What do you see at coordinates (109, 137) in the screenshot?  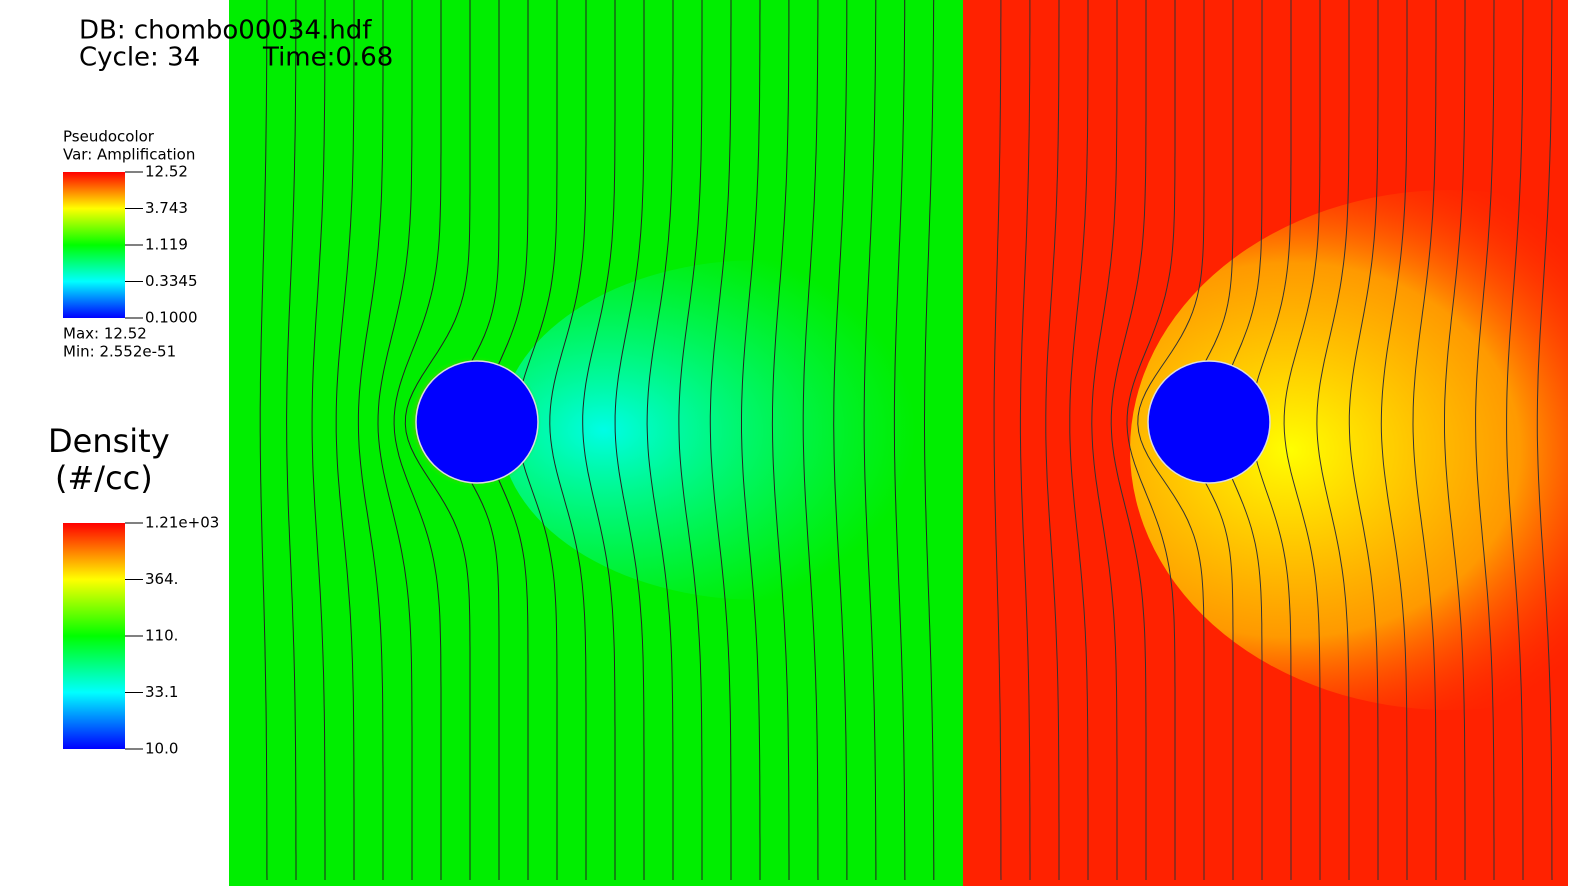 I see `legend-title: Pseudocolor` at bounding box center [109, 137].